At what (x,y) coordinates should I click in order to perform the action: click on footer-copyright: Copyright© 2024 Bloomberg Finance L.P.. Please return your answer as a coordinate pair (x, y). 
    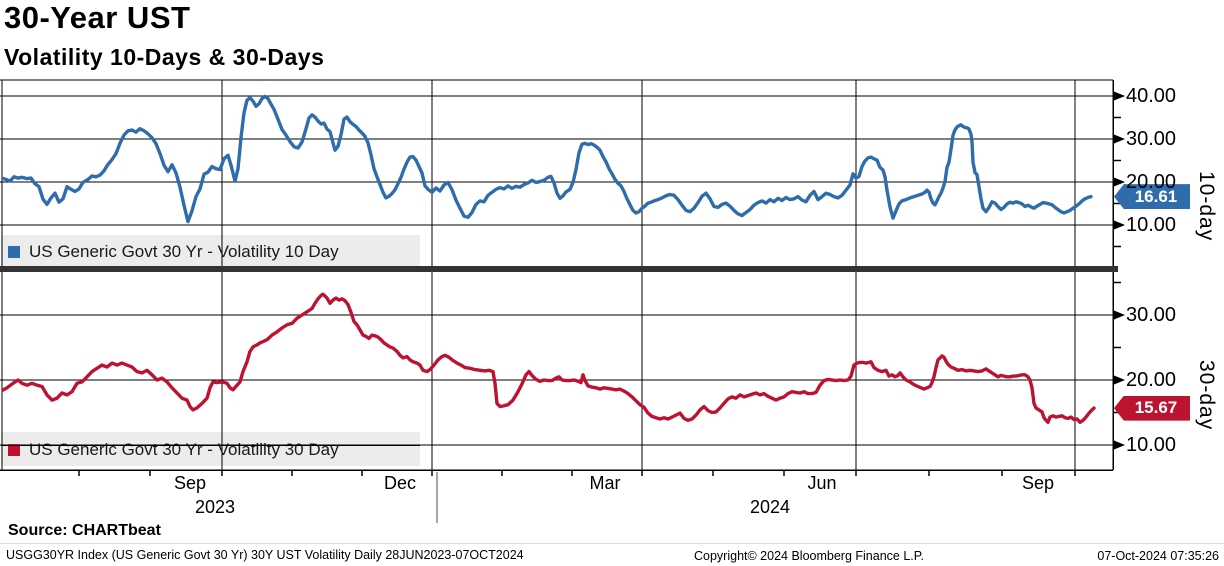
    Looking at the image, I should click on (809, 556).